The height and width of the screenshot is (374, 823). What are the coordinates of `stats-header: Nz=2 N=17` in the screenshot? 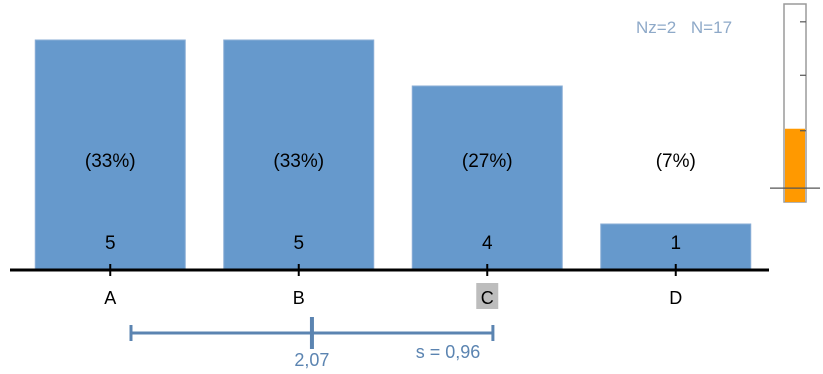 It's located at (689, 28).